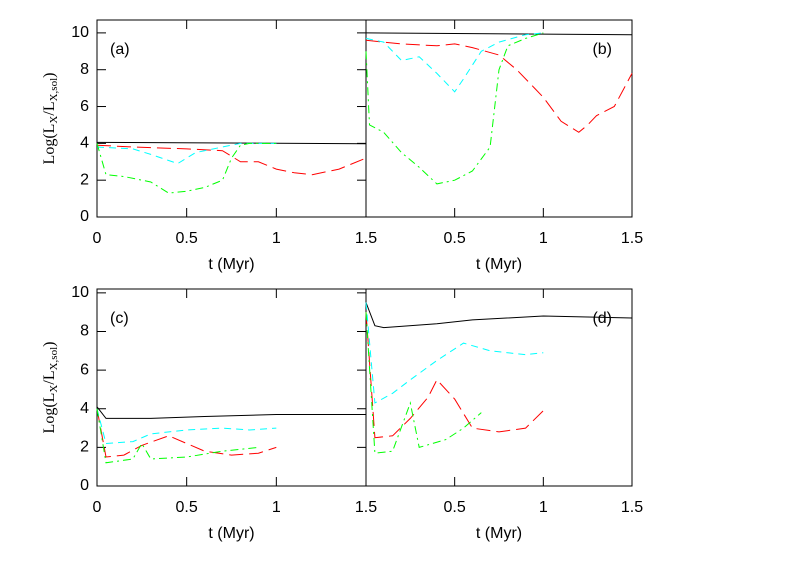  What do you see at coordinates (119, 318) in the screenshot?
I see `panel-label: (c)` at bounding box center [119, 318].